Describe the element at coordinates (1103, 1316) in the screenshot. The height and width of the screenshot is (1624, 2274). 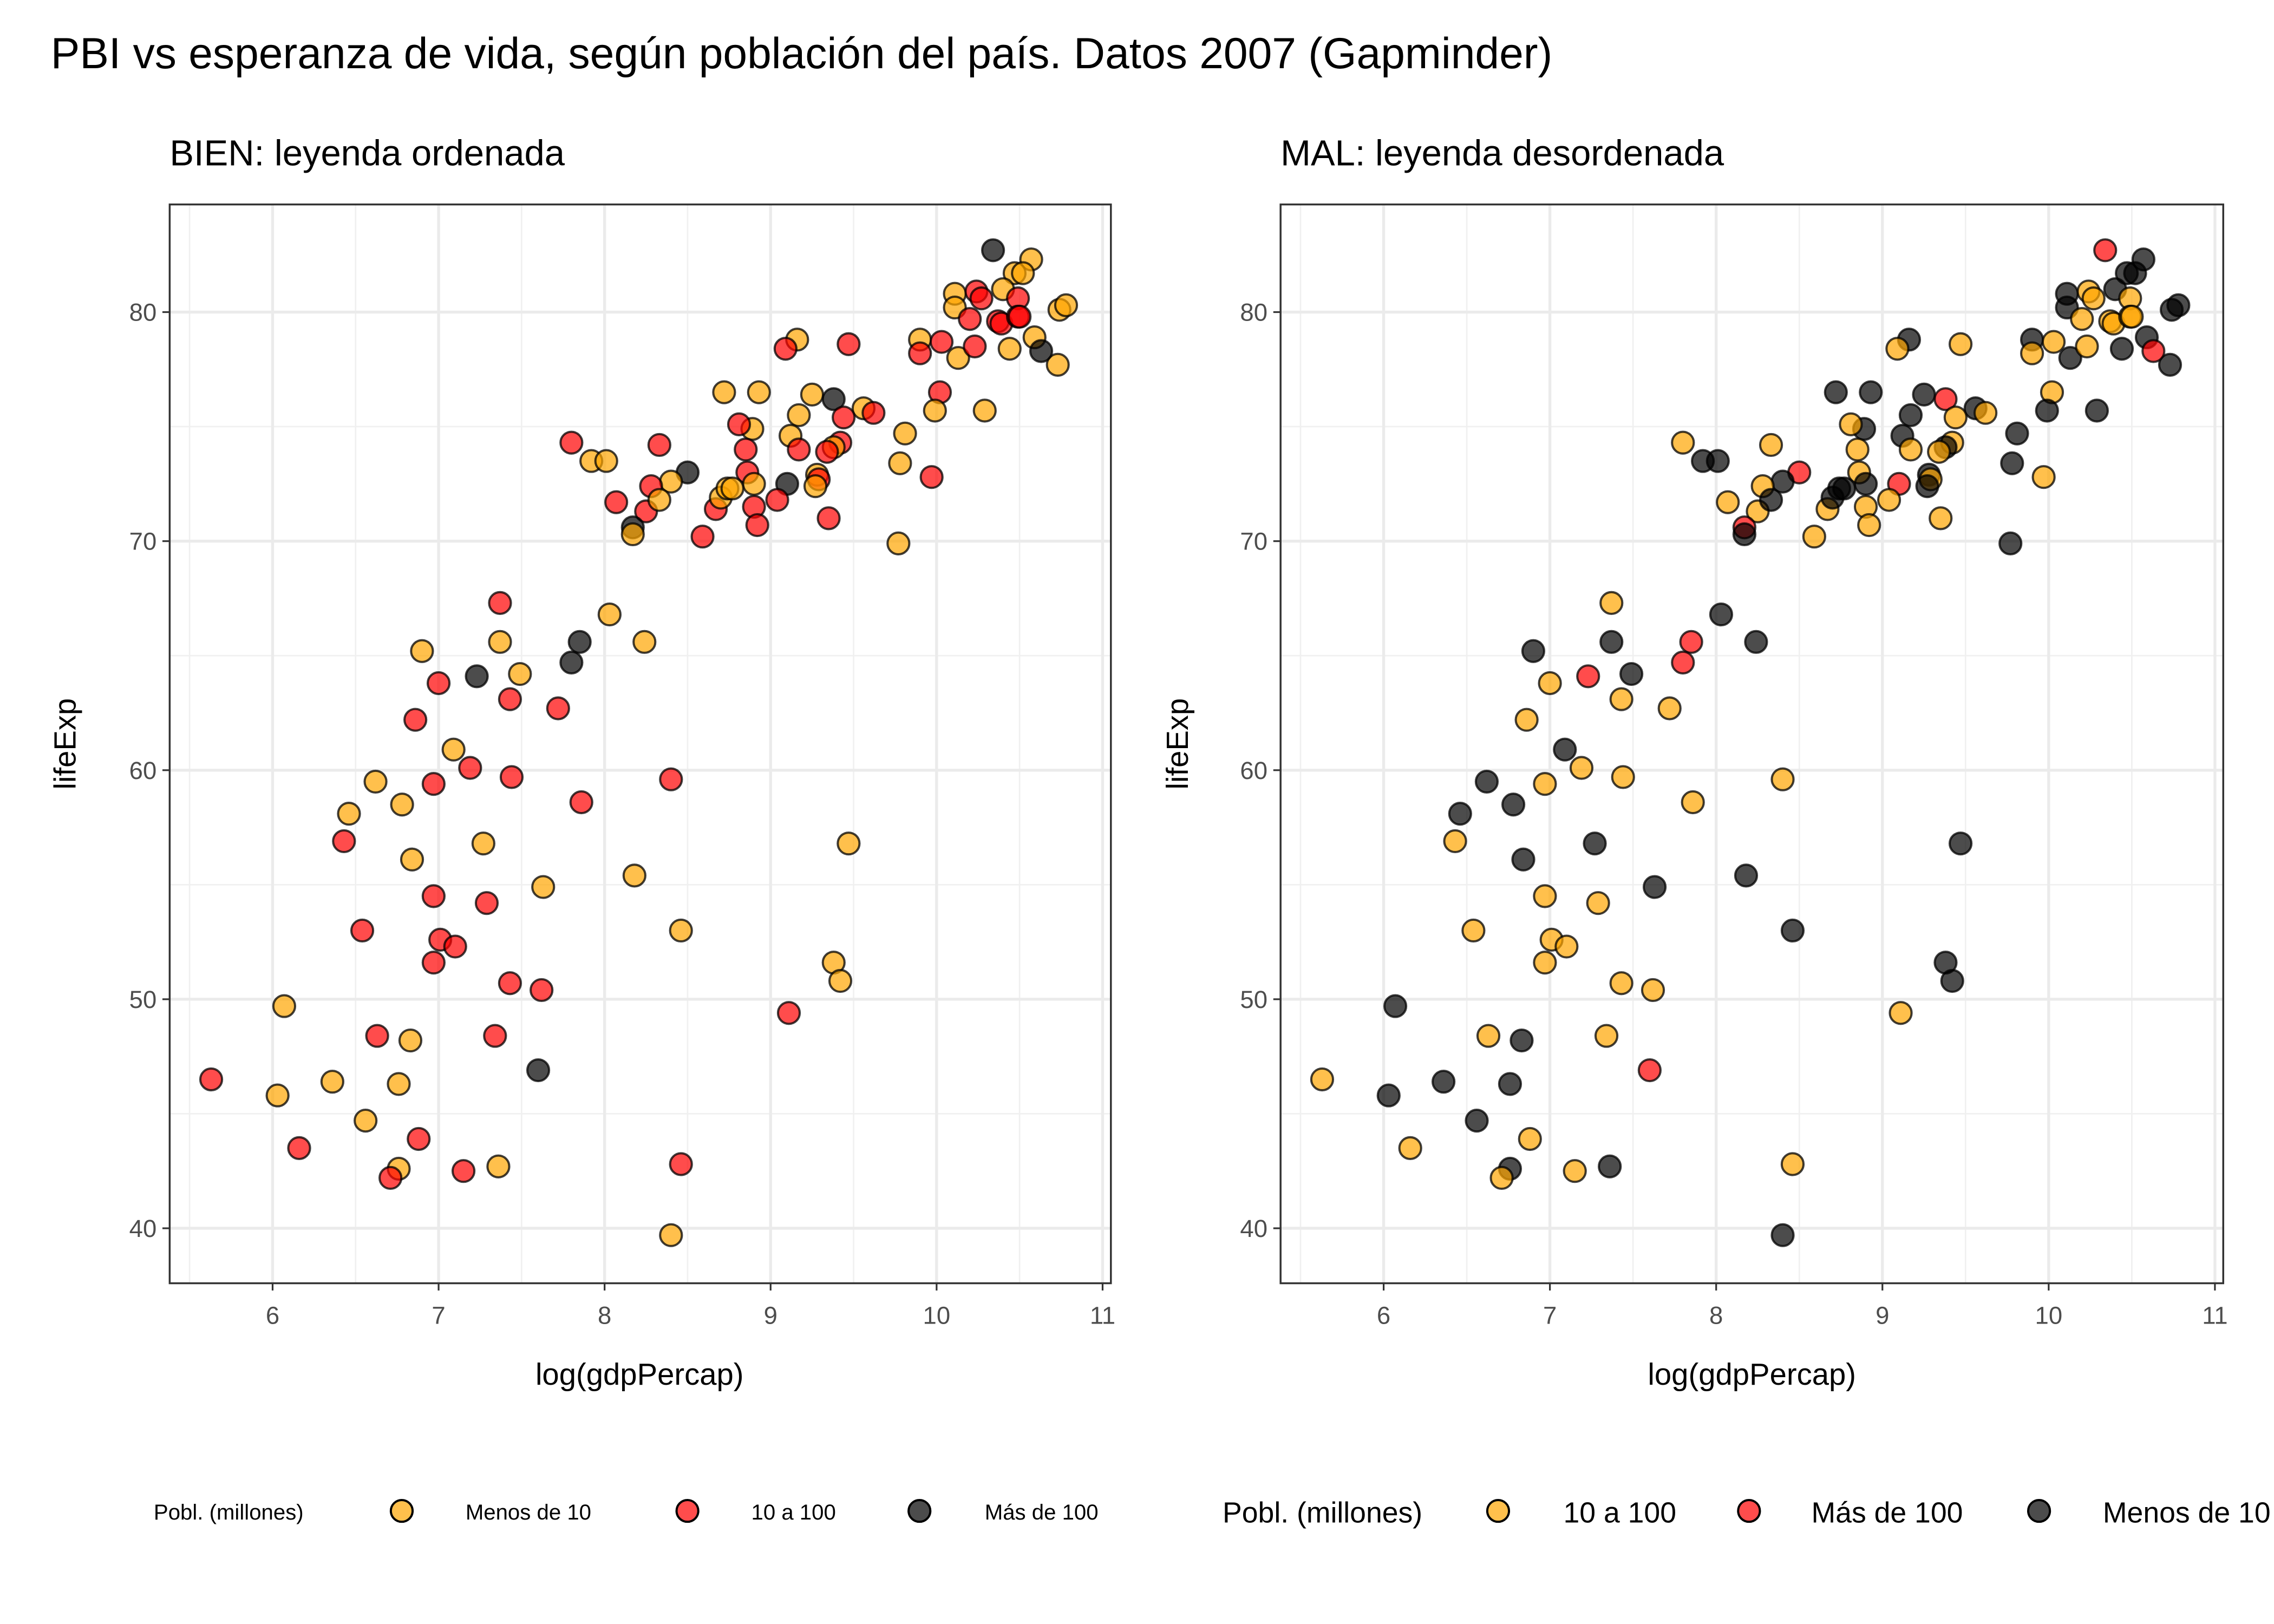
I see `x-tick-label: 11` at that location.